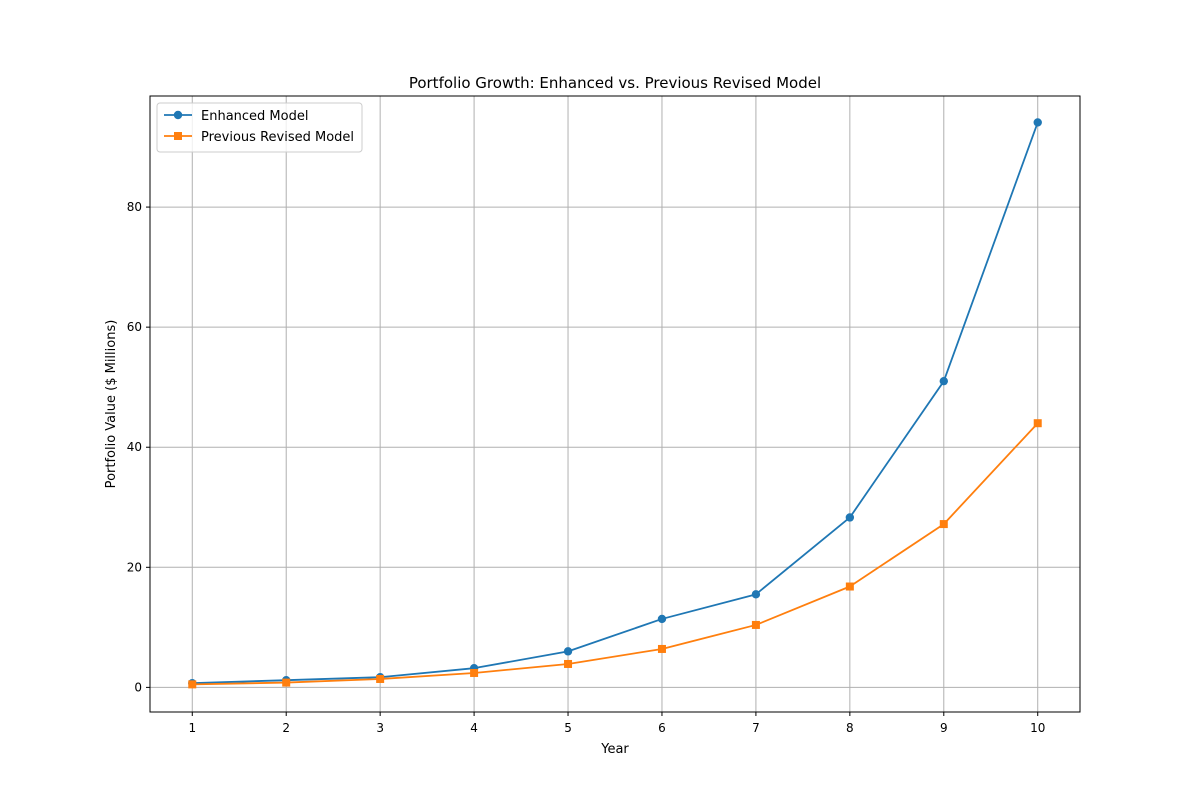 The width and height of the screenshot is (1200, 804). I want to click on y-tick-label: 20, so click(134, 567).